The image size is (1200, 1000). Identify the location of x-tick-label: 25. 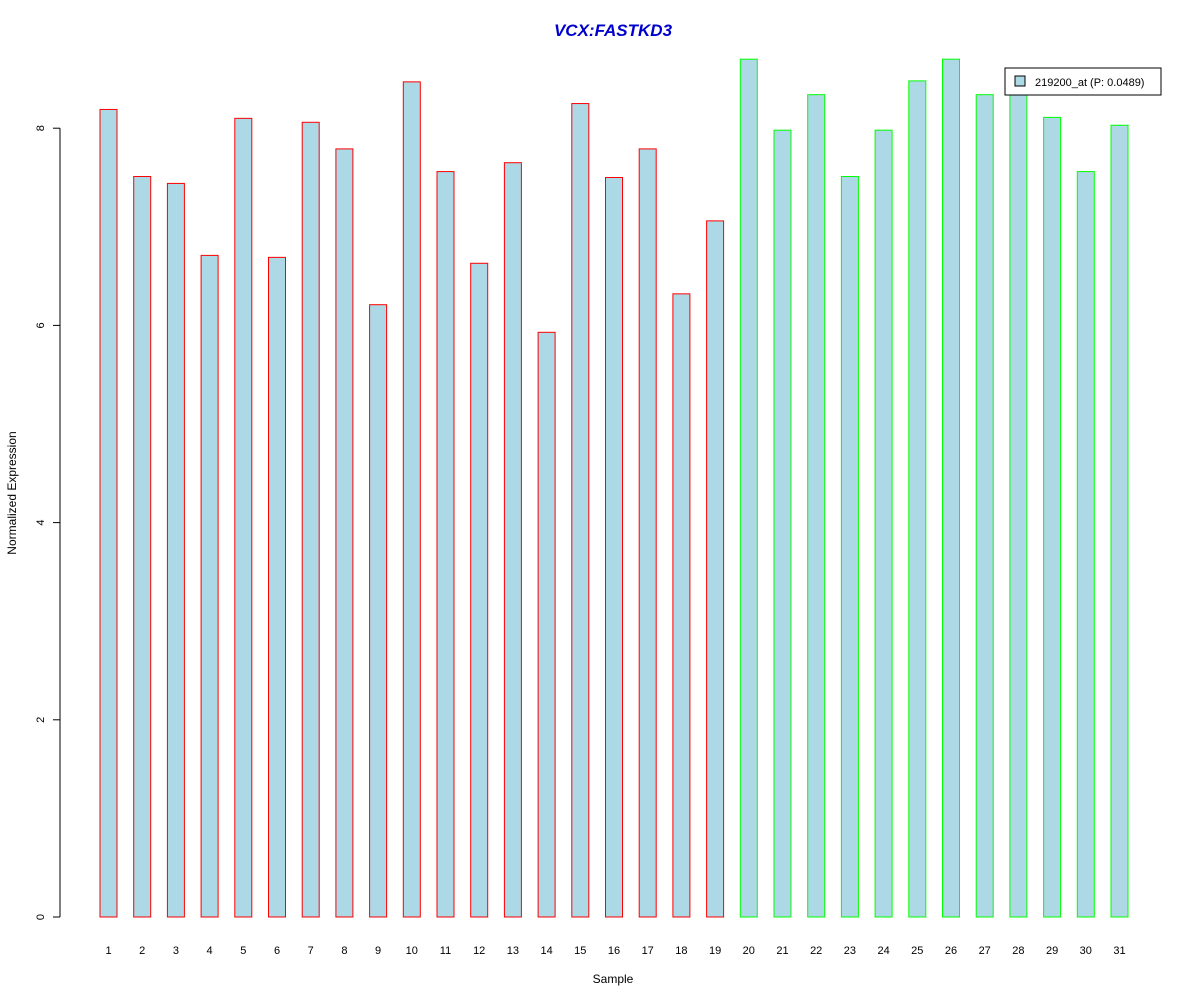
(917, 951).